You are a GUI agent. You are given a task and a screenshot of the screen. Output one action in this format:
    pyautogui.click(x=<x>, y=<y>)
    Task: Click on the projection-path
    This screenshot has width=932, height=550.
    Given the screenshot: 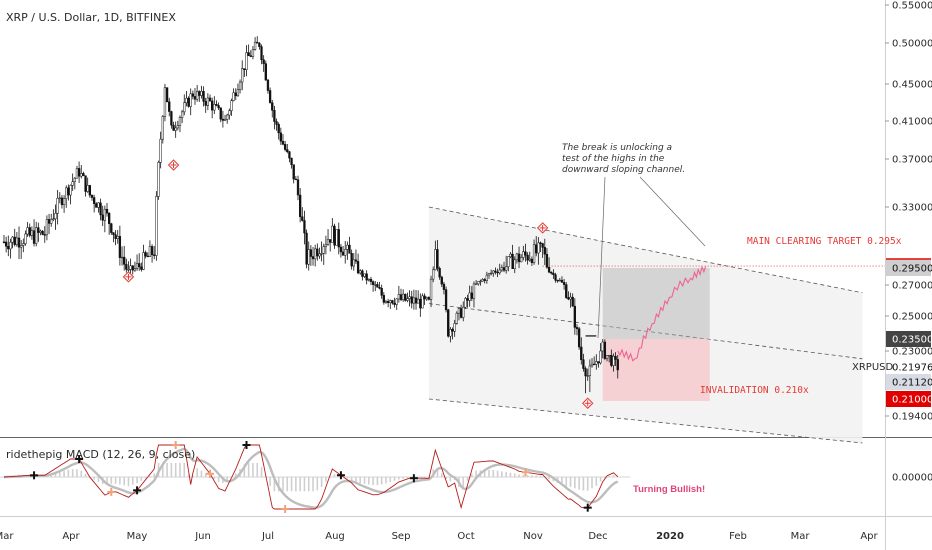 What is the action you would take?
    pyautogui.click(x=662, y=313)
    